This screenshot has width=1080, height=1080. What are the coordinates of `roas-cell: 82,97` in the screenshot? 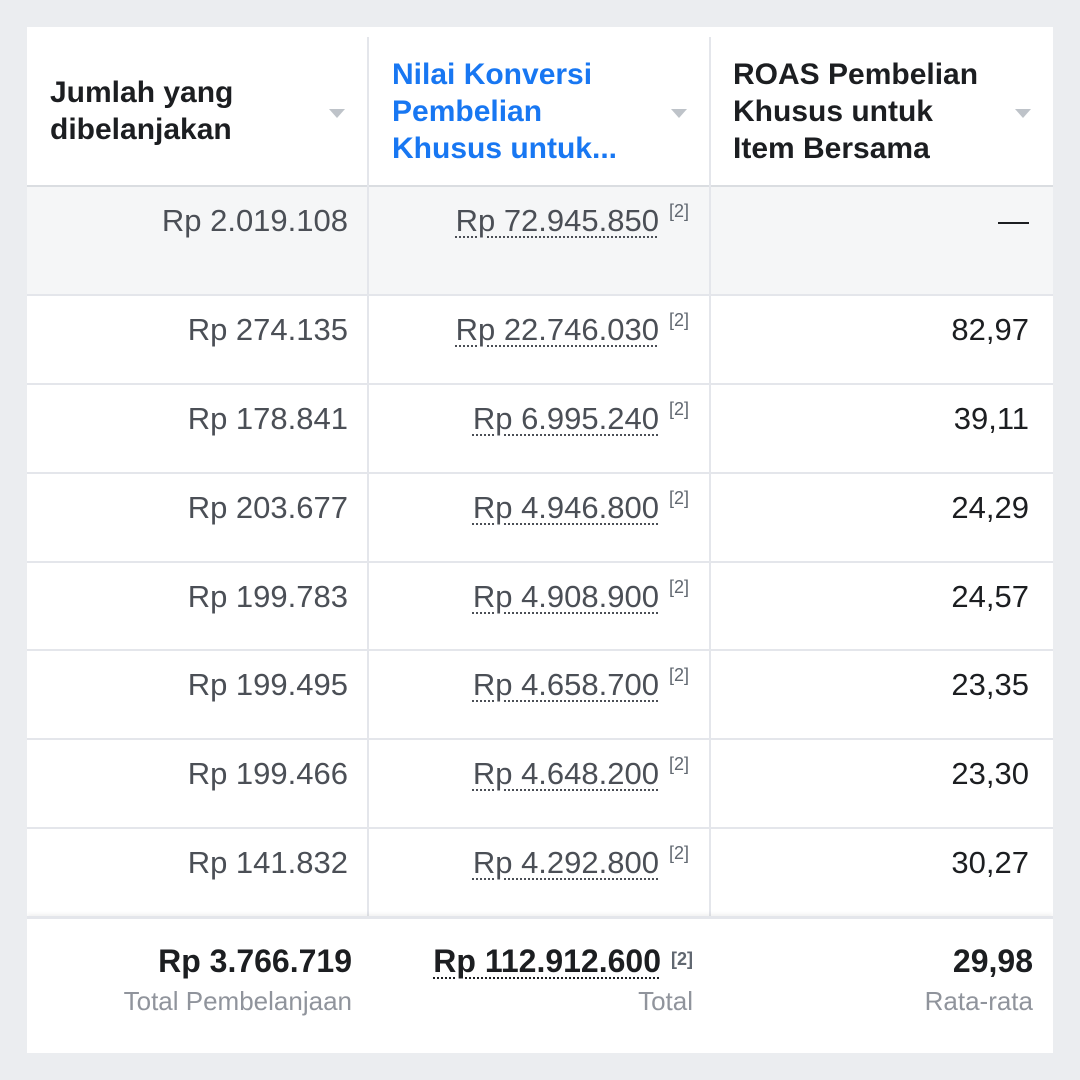 It's located at (990, 329).